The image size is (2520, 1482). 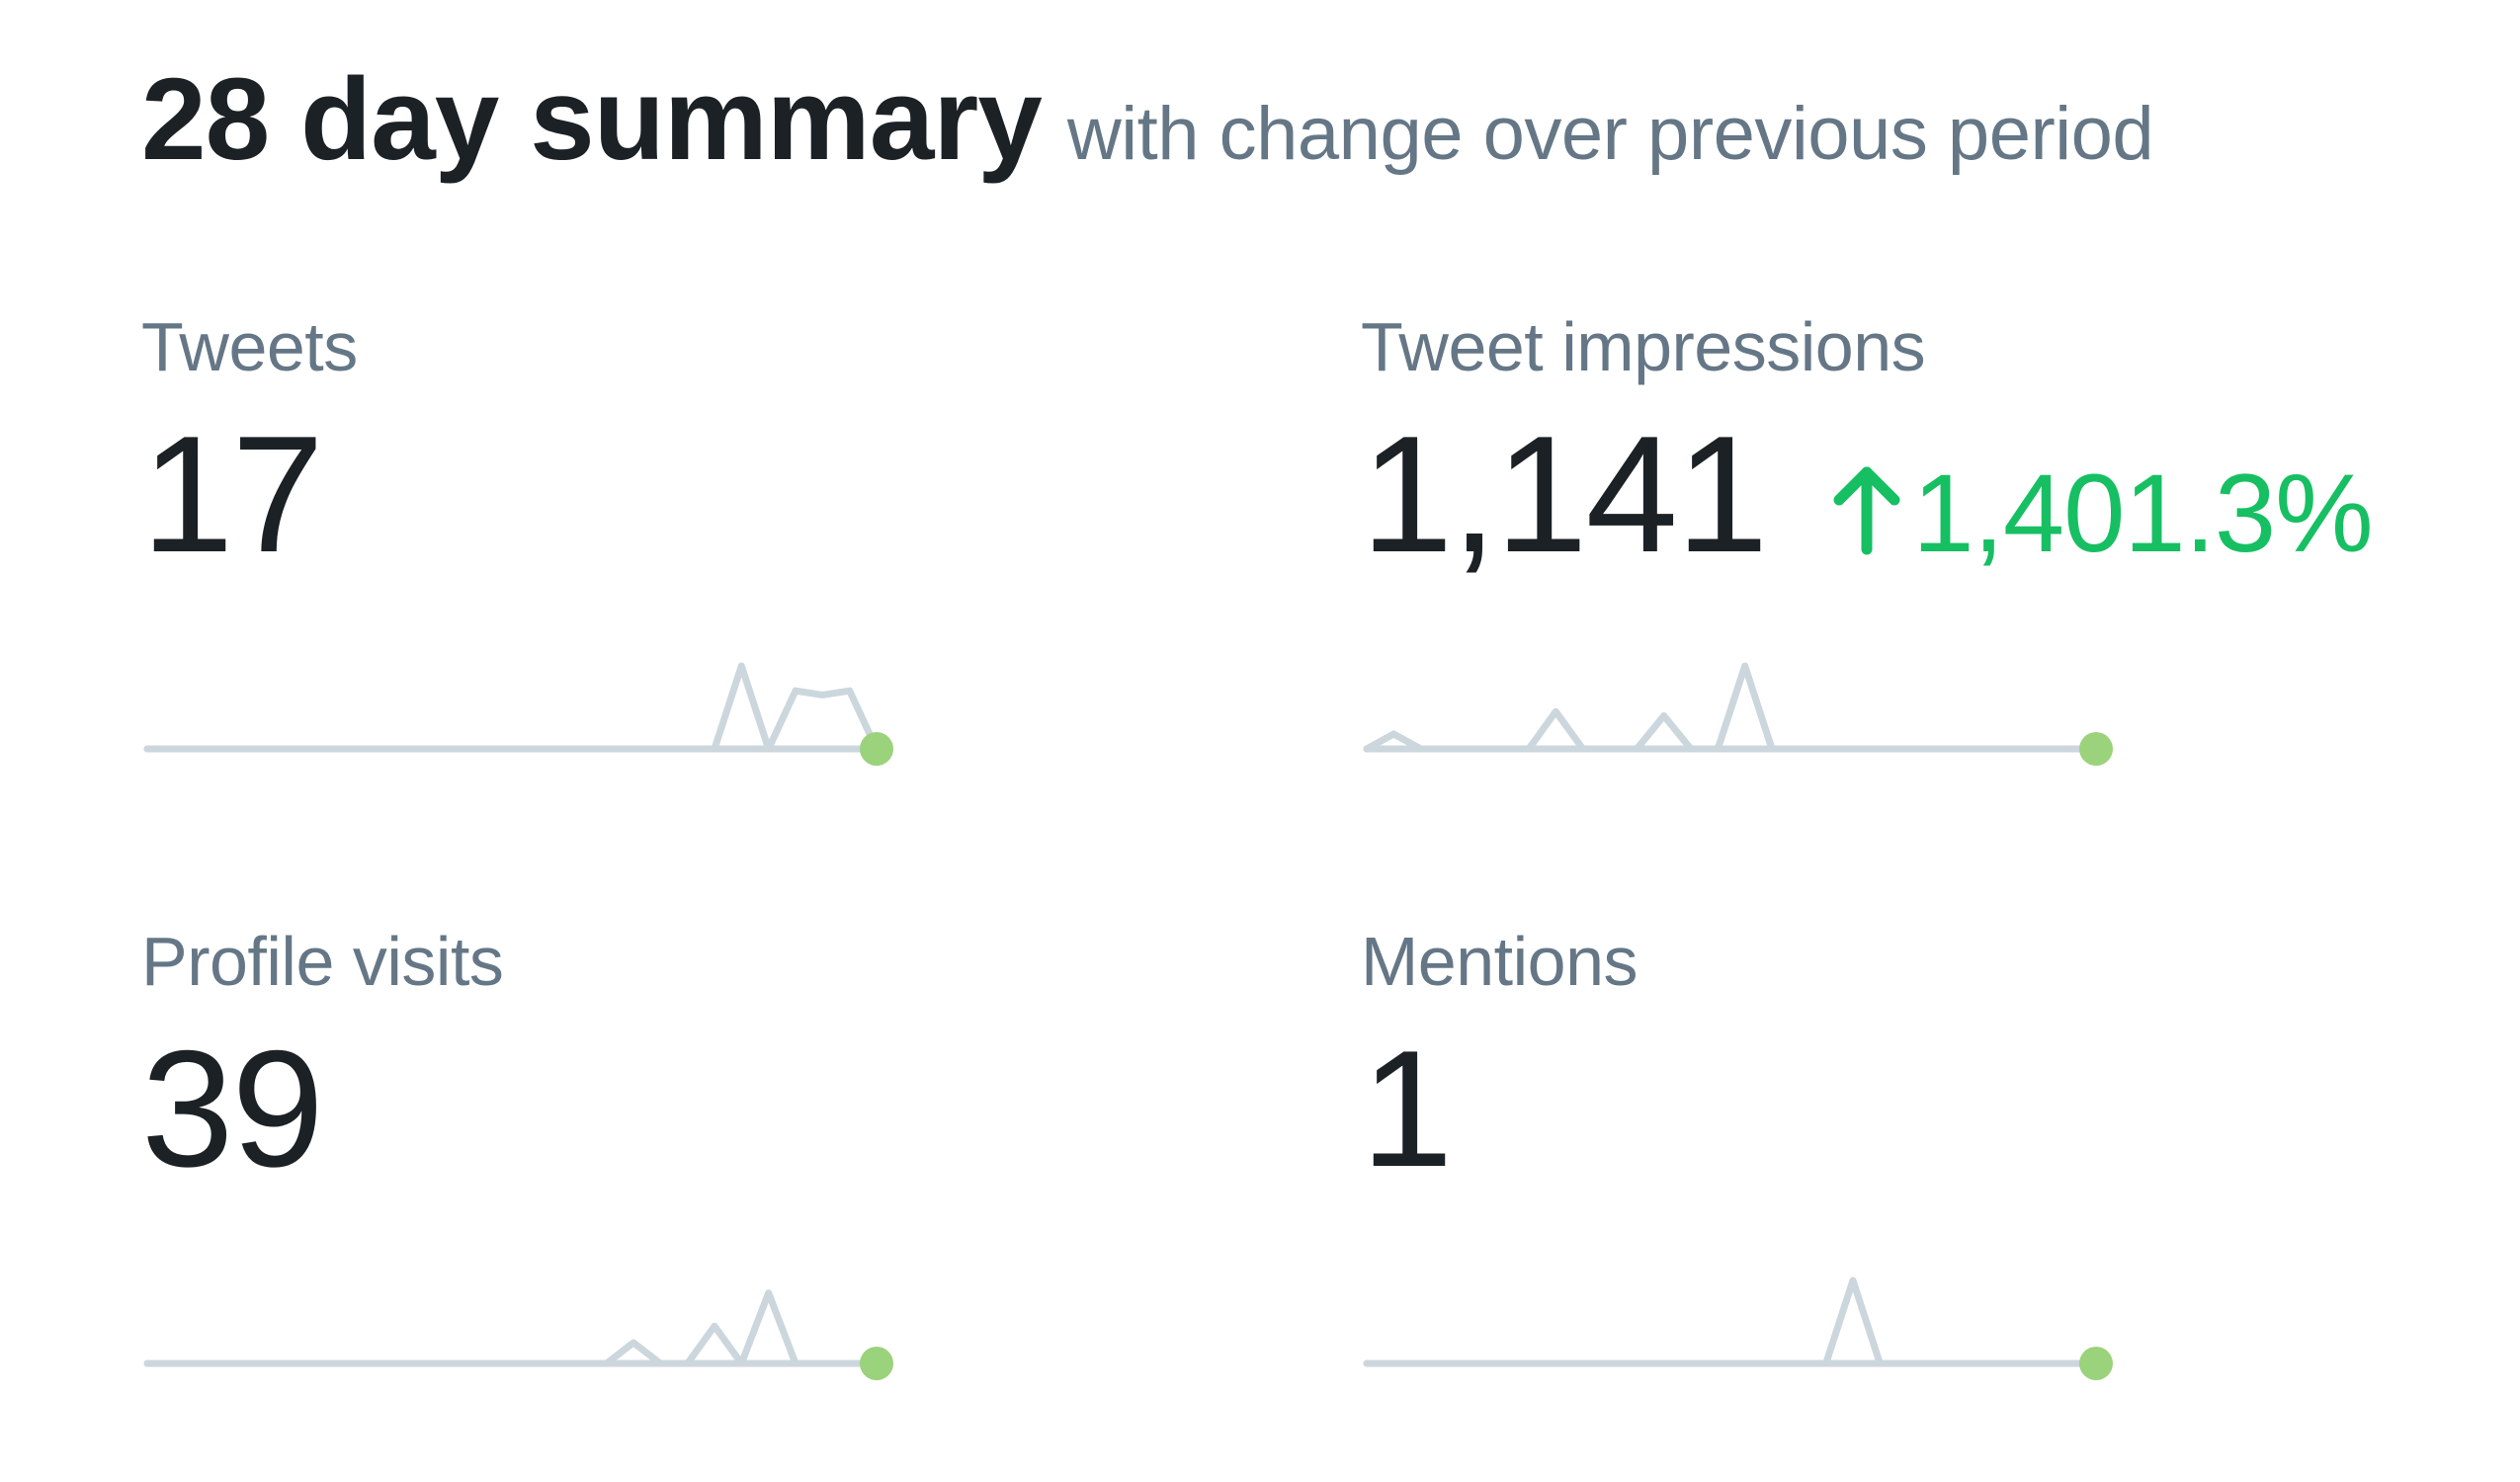 I want to click on sparkline-mentions, so click(x=1738, y=1328).